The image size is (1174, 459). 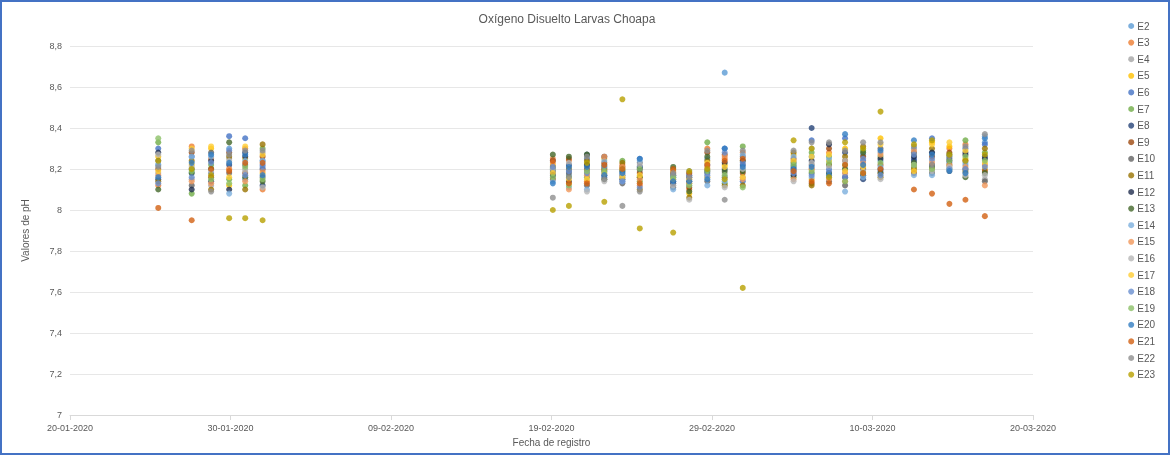 What do you see at coordinates (59, 210) in the screenshot?
I see `y-tick-label: 8` at bounding box center [59, 210].